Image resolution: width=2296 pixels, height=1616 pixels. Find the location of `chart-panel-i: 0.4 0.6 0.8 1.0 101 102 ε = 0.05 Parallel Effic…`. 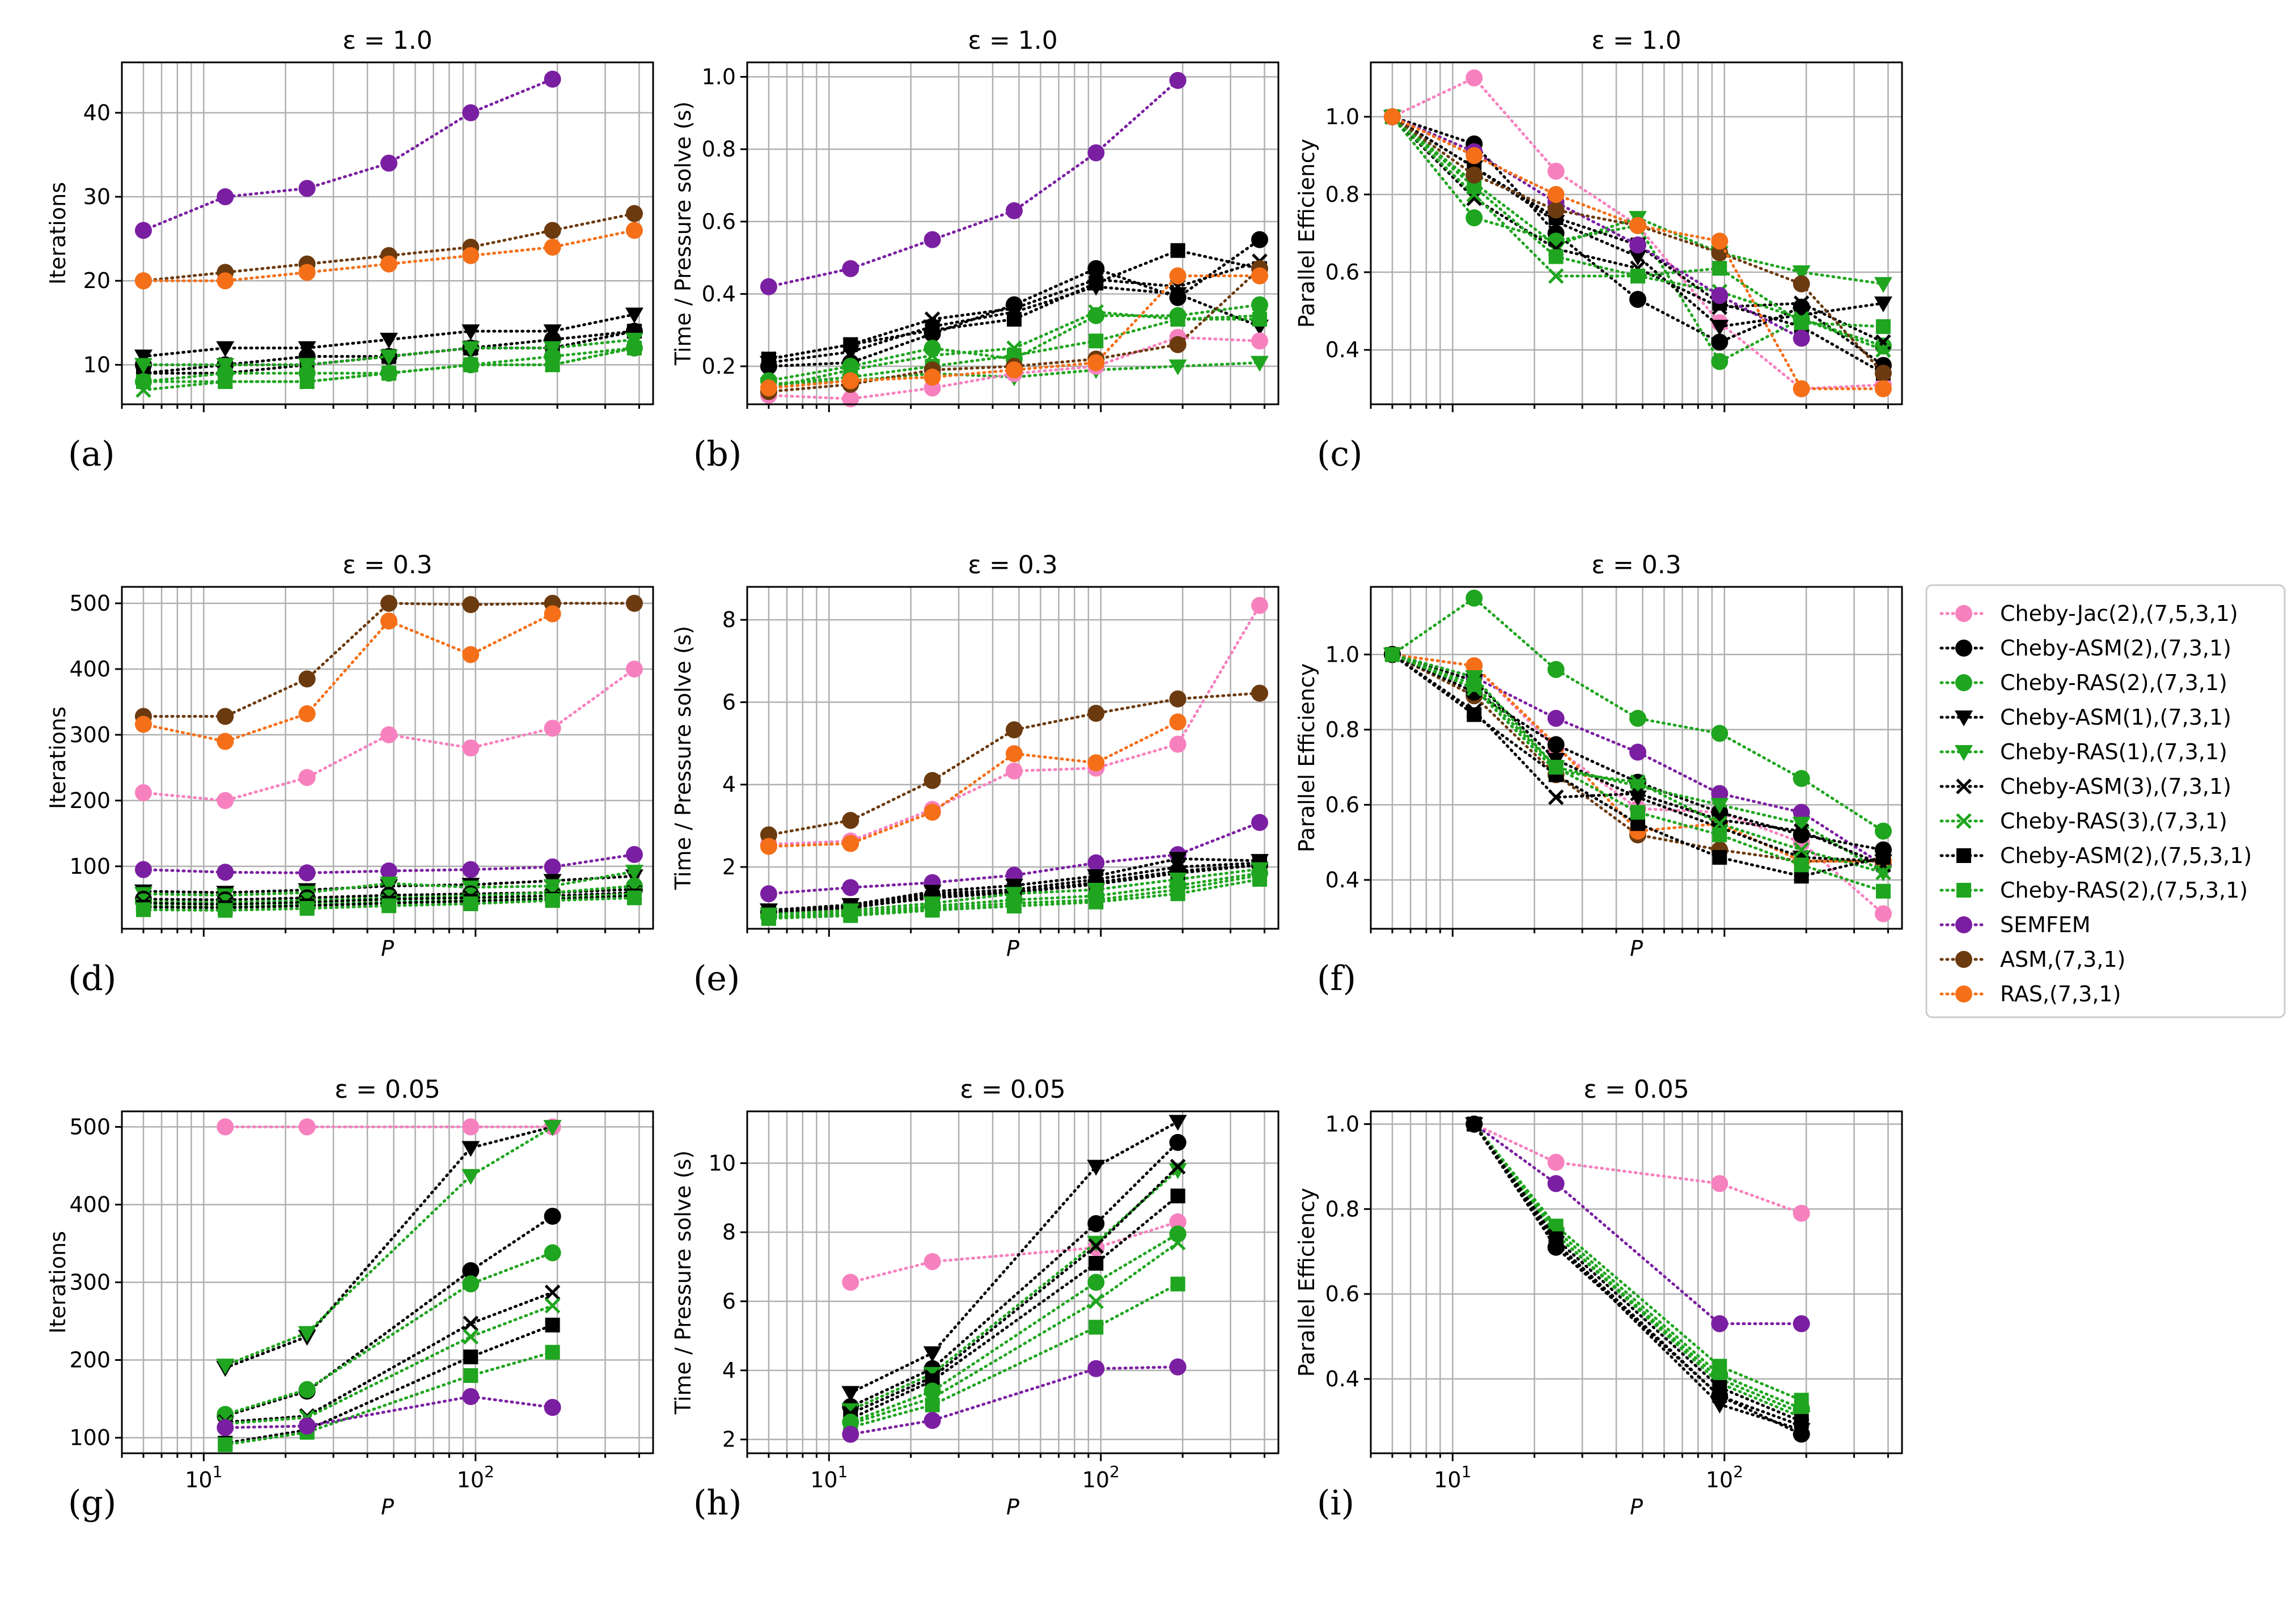

chart-panel-i: 0.4 0.6 0.8 1.0 101 102 ε = 0.05 Parallel Effic… is located at coordinates (1599, 1299).